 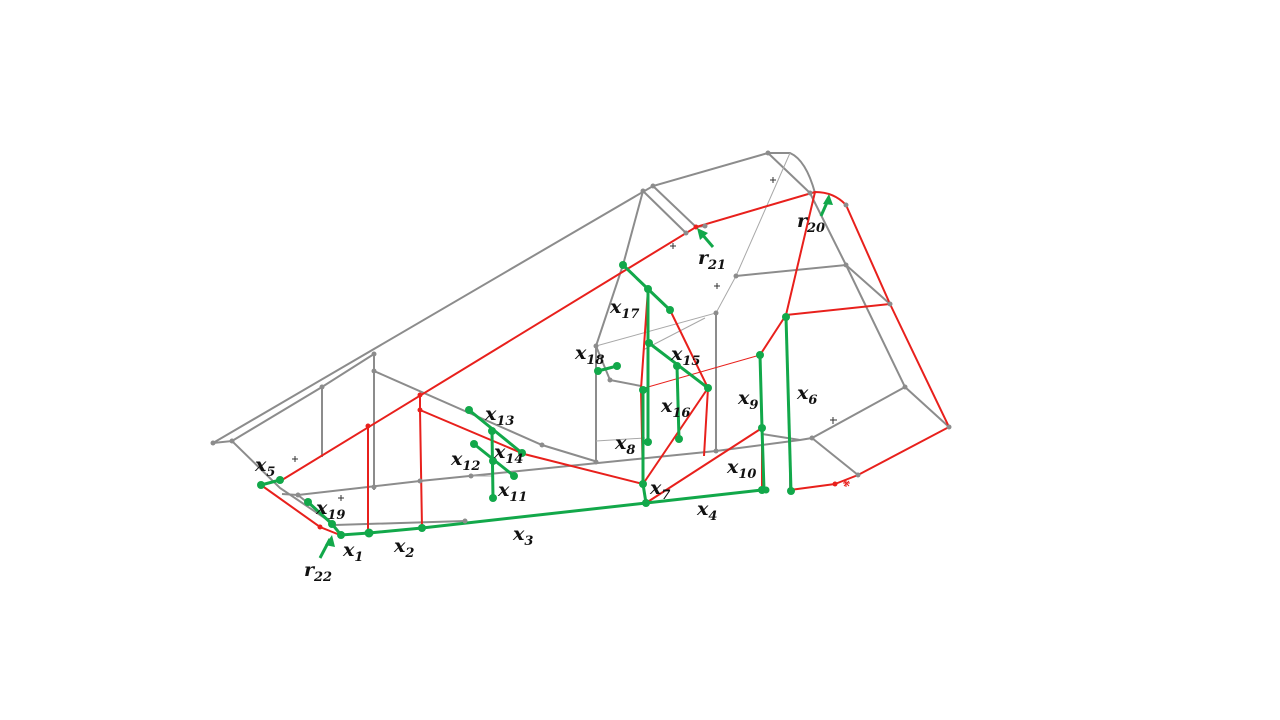 I want to click on frame-rear-diag2, so click(x=664, y=212).